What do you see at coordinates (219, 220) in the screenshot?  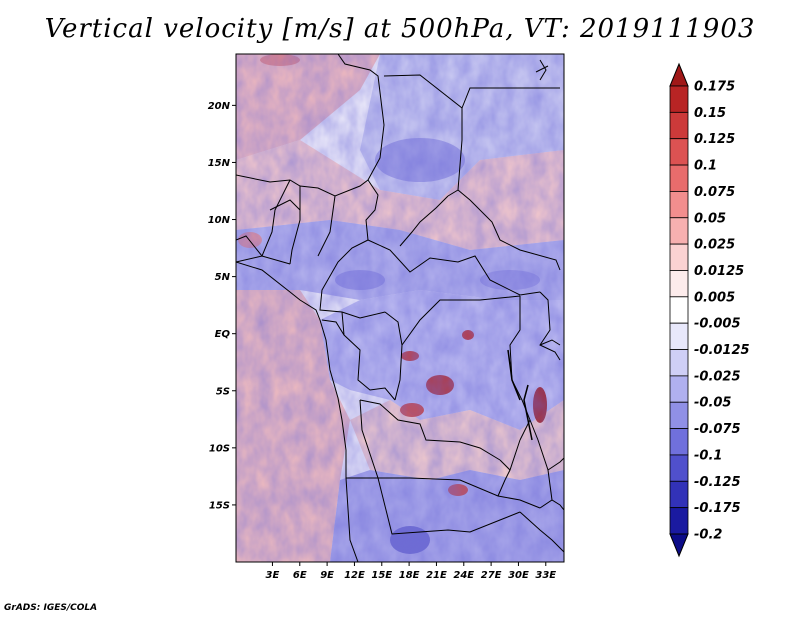 I see `lat-tick-label: 10N` at bounding box center [219, 220].